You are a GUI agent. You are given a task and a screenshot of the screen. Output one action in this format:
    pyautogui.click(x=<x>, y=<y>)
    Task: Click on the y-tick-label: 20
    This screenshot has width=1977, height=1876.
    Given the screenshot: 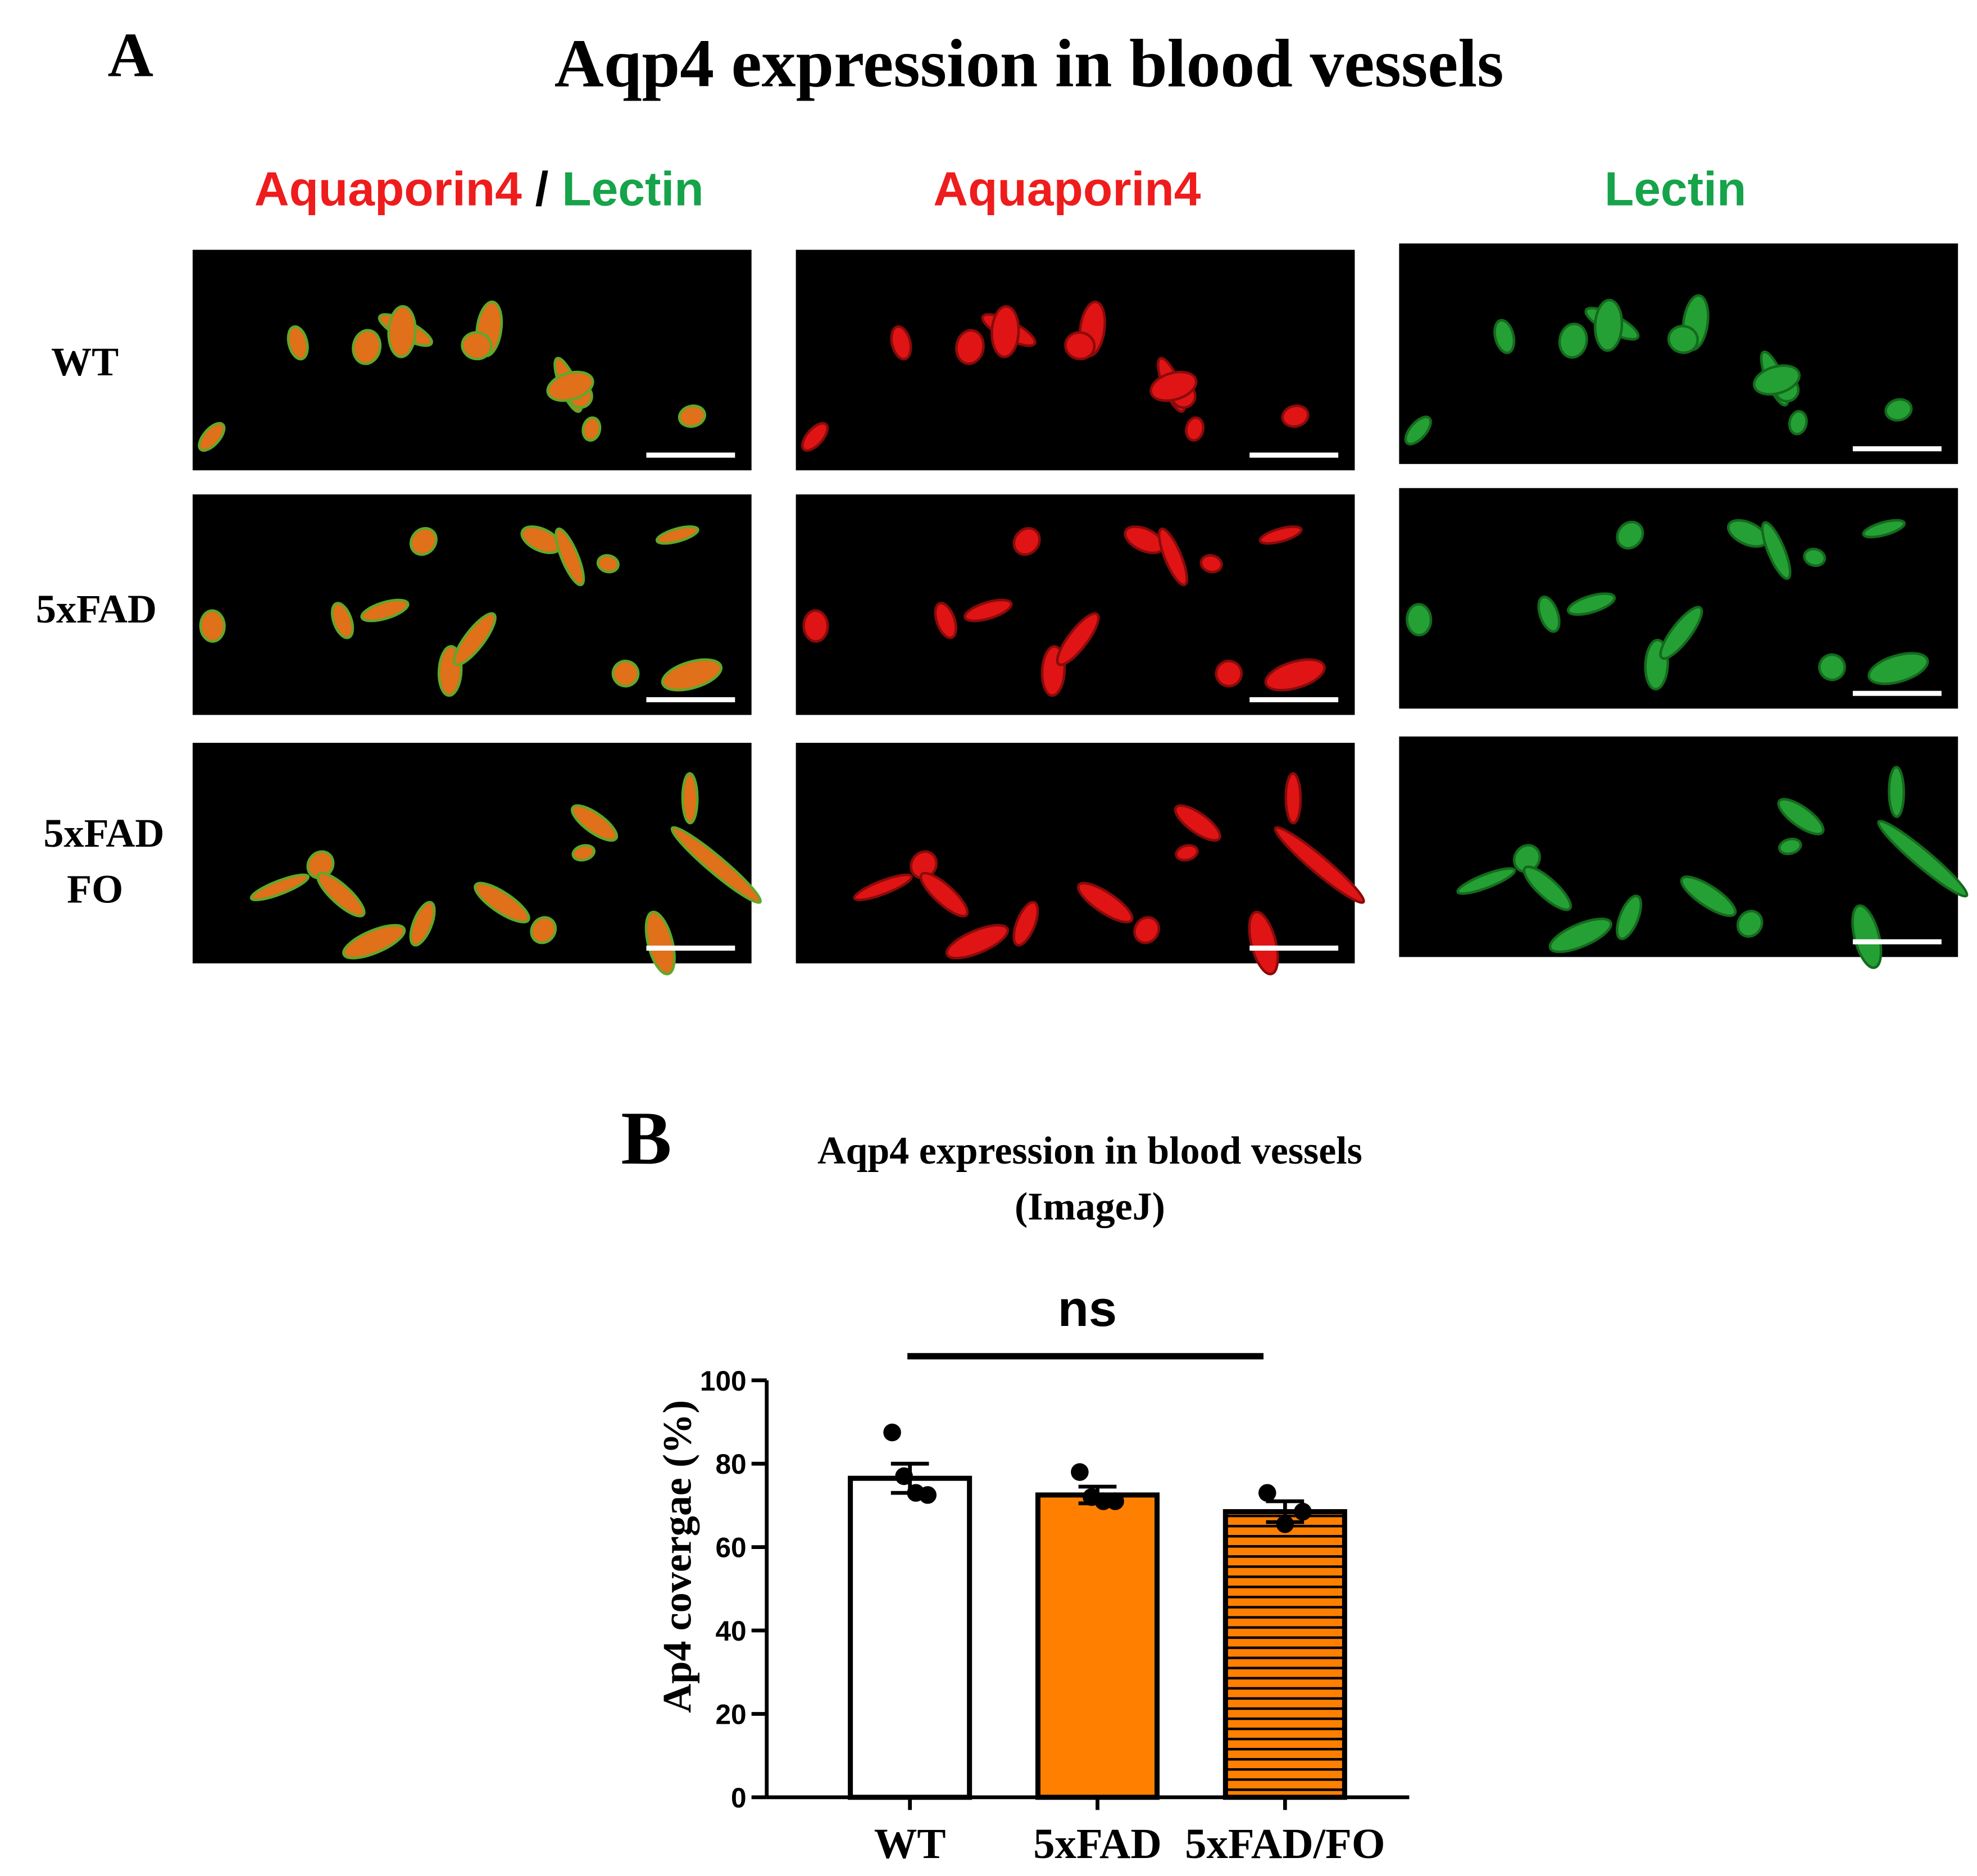 What is the action you would take?
    pyautogui.click(x=731, y=1714)
    